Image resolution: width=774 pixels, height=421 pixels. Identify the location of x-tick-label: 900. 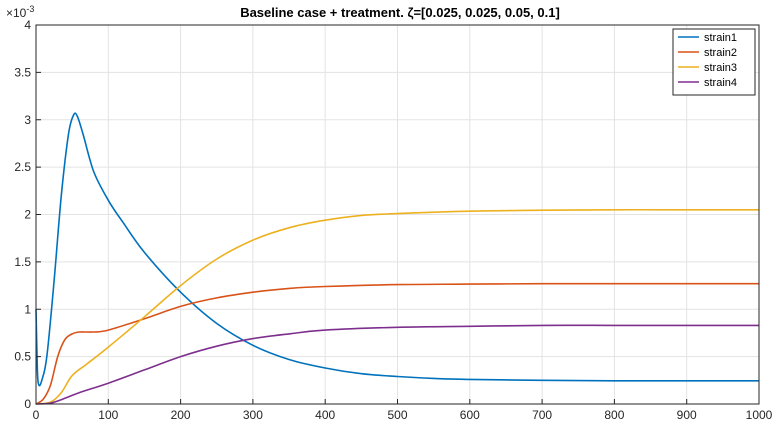
(687, 414).